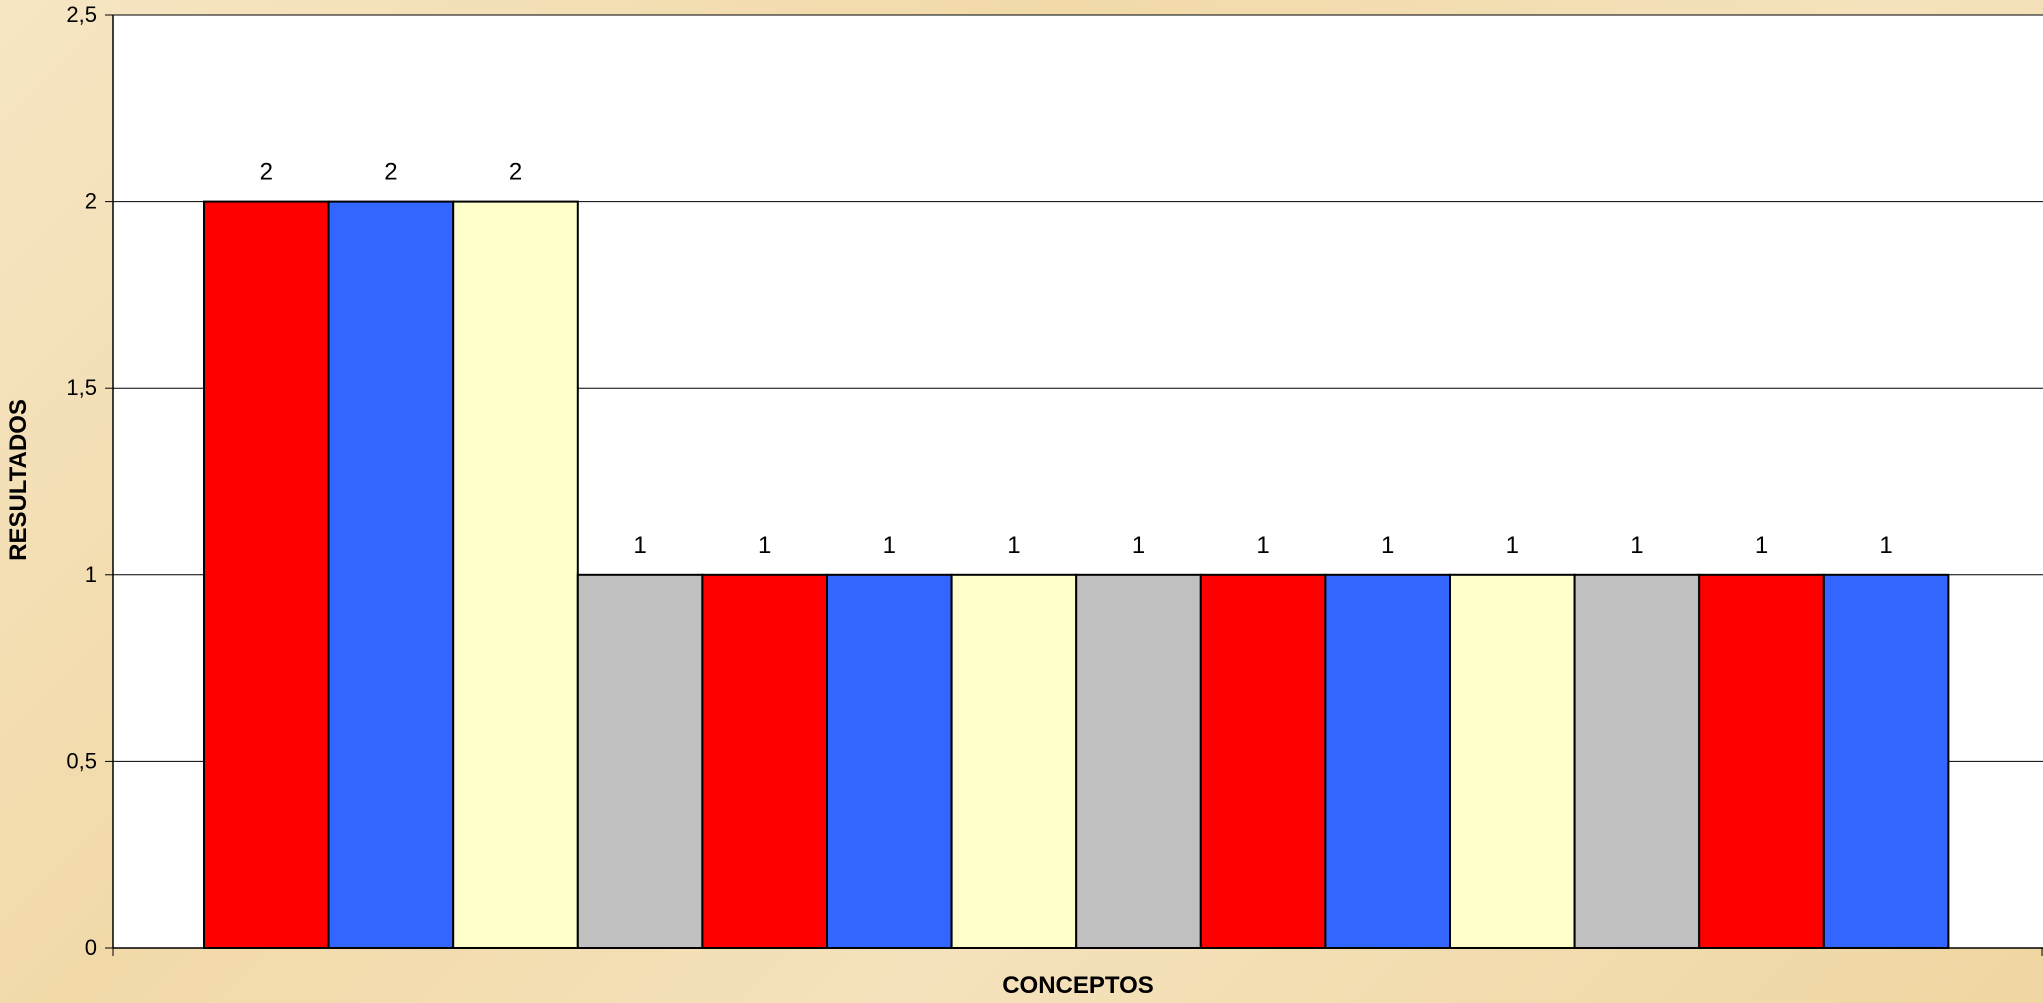  Describe the element at coordinates (1078, 985) in the screenshot. I see `x-axis-label: CONCEPTOS` at that location.